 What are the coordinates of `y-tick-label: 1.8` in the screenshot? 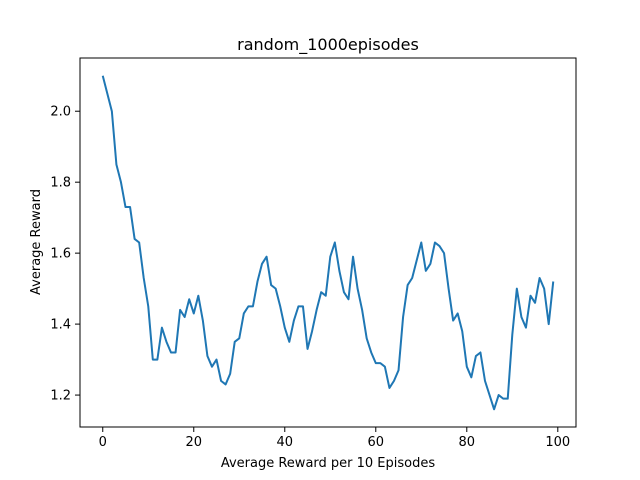 It's located at (60, 183).